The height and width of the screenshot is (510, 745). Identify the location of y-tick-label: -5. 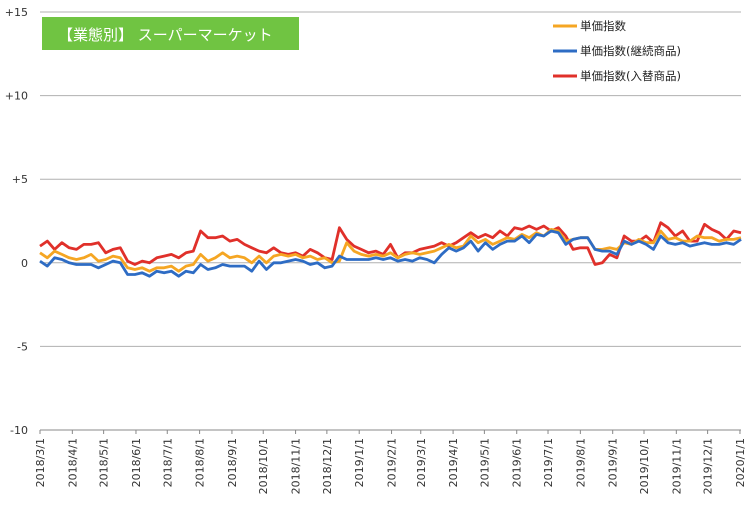
(22, 346).